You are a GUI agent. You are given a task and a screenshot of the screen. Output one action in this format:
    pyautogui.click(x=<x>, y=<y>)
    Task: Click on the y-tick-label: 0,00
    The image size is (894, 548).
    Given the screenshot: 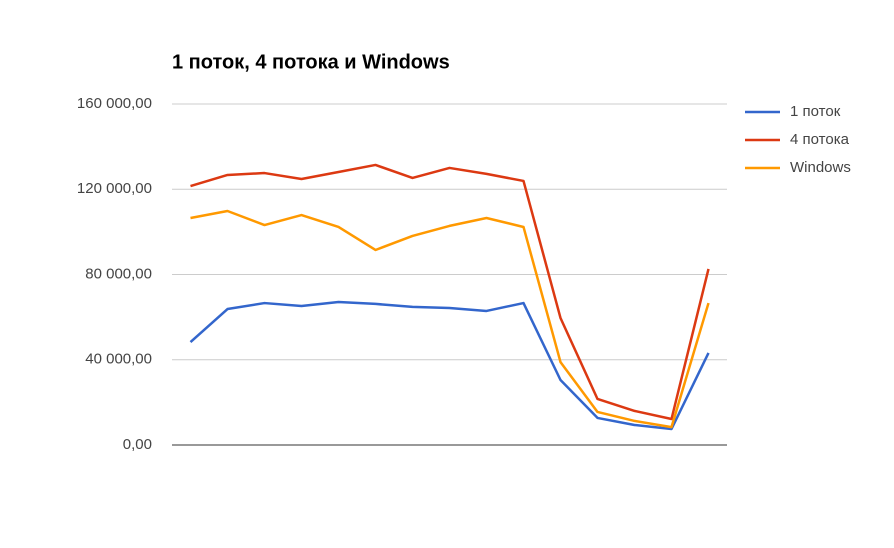 What is the action you would take?
    pyautogui.click(x=137, y=444)
    